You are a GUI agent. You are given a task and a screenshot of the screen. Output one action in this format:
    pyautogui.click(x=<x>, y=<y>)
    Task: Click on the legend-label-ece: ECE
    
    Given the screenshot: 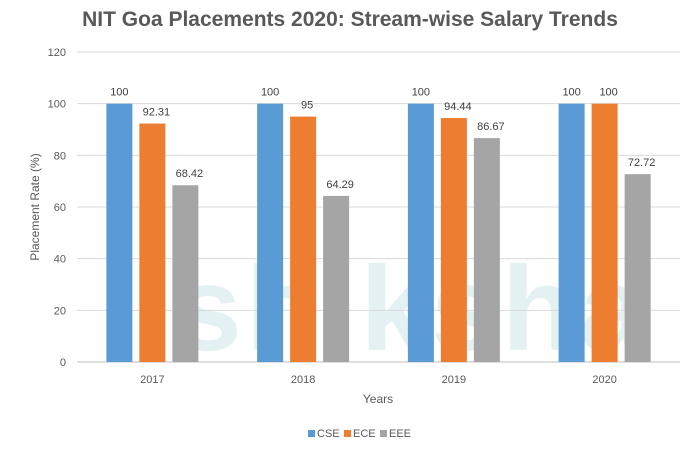 What is the action you would take?
    pyautogui.click(x=364, y=434)
    